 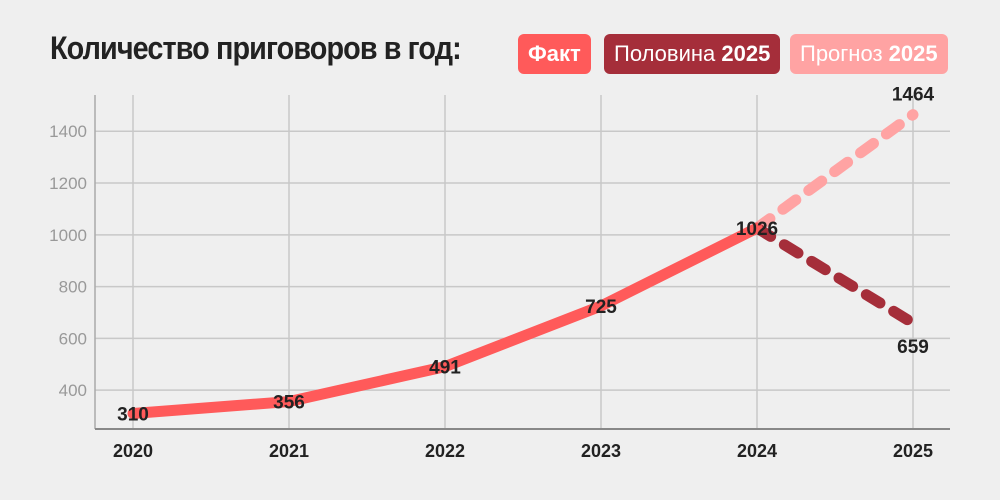 I want to click on data-label: 310, so click(x=133, y=414).